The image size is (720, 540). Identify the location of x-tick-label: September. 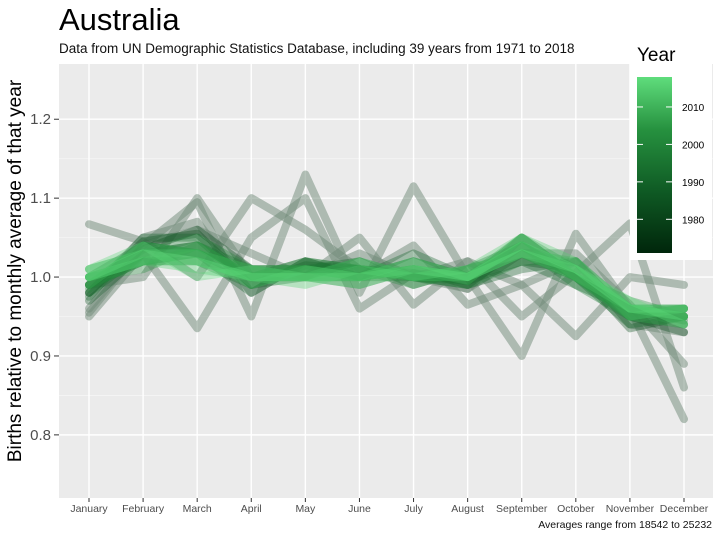
(522, 509).